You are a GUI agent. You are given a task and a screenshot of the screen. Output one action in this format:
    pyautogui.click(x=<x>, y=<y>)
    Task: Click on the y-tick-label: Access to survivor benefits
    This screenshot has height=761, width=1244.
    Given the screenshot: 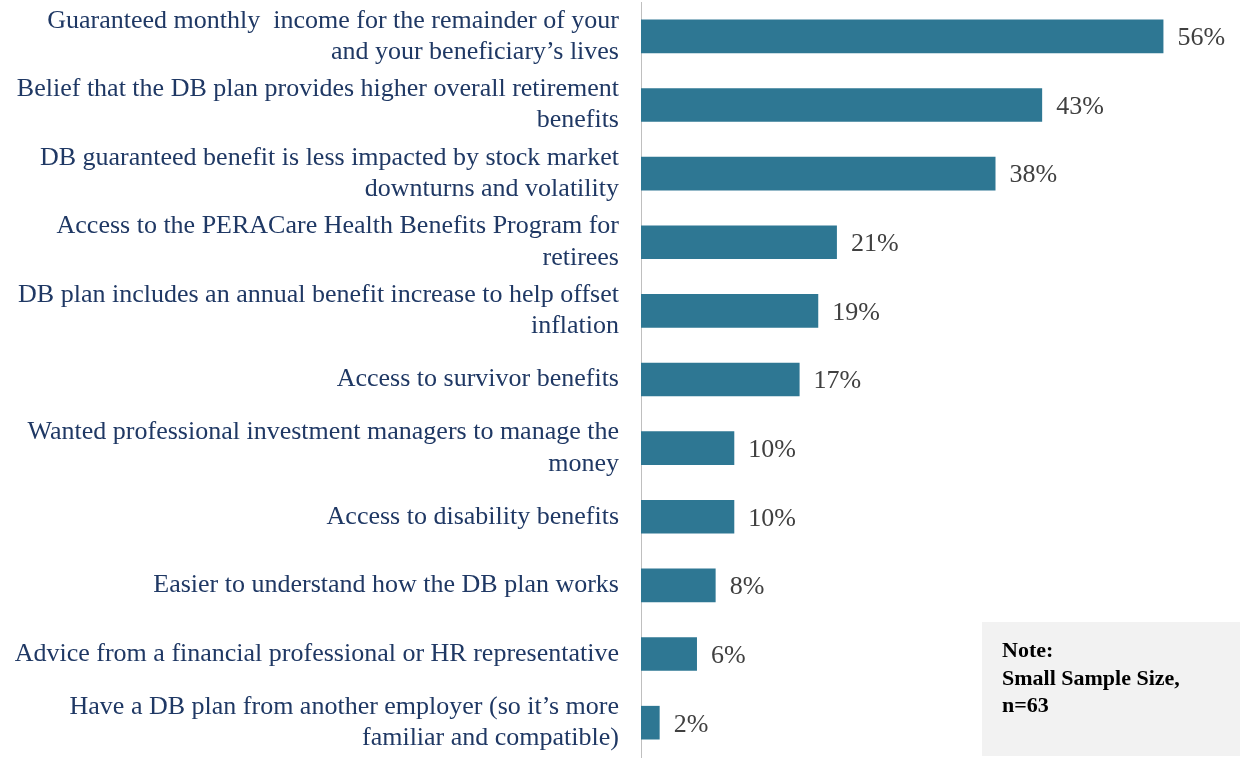 What is the action you would take?
    pyautogui.click(x=477, y=378)
    